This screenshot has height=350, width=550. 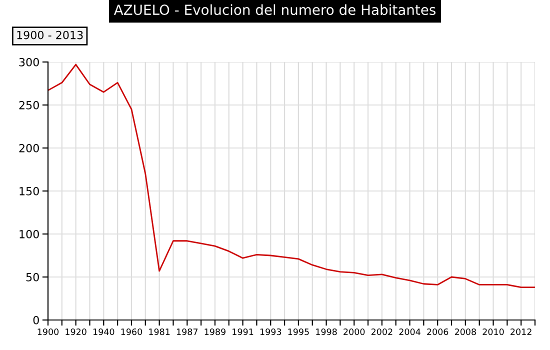 What do you see at coordinates (36, 320) in the screenshot?
I see `y-tick-label: 0` at bounding box center [36, 320].